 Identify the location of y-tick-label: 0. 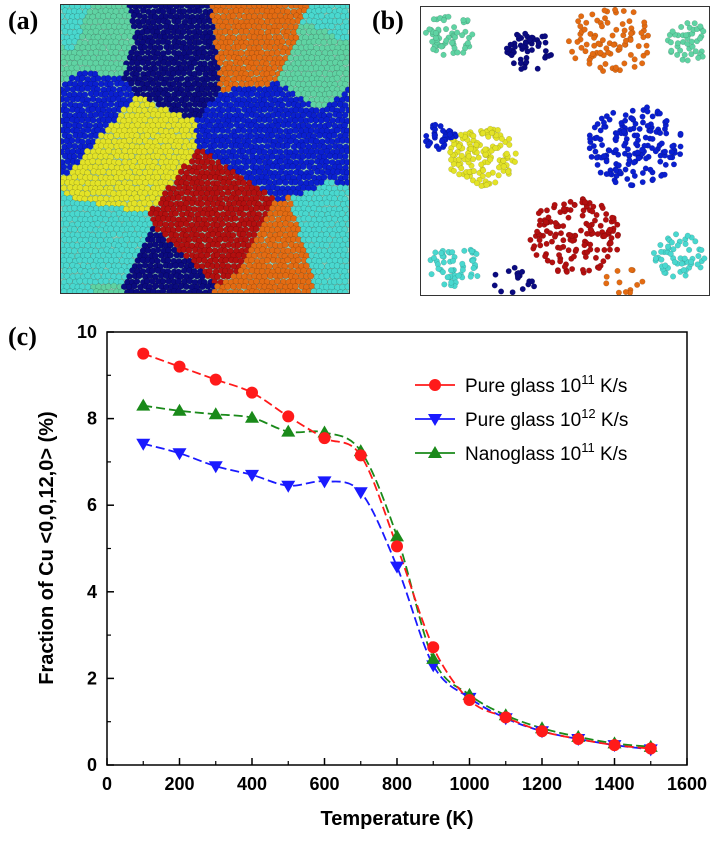
(92, 765).